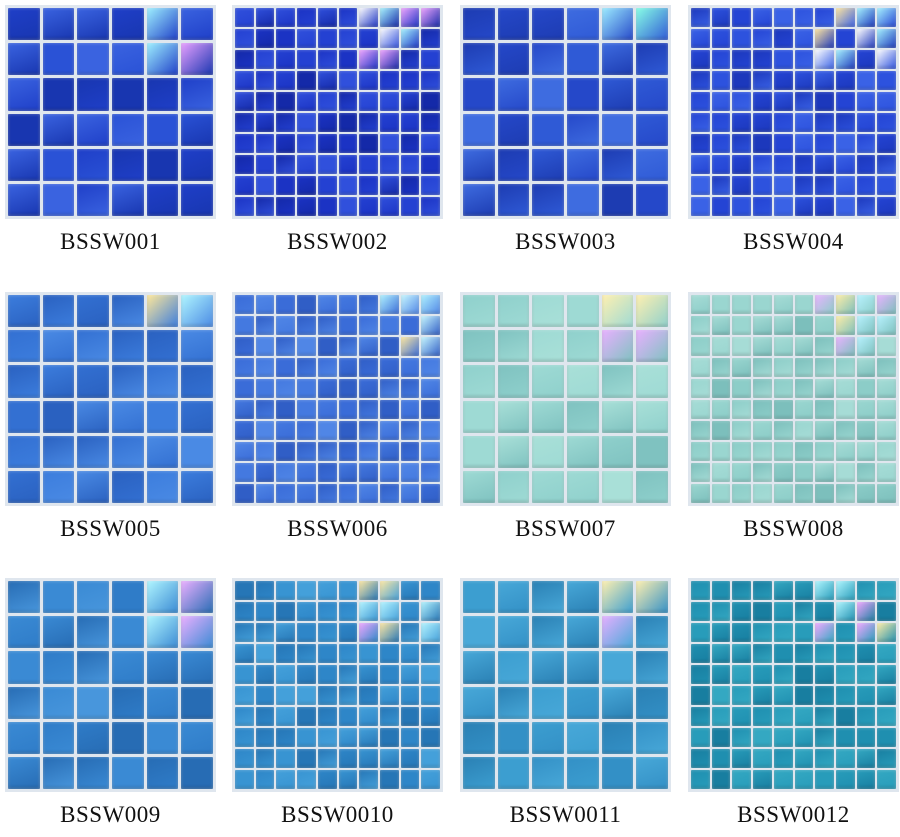 The width and height of the screenshot is (900, 837). I want to click on product-card: BSSW006, so click(337, 417).